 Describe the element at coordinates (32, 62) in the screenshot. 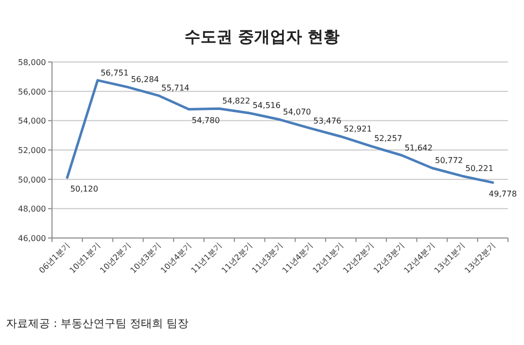

I see `y-tick-label: 58,000` at that location.